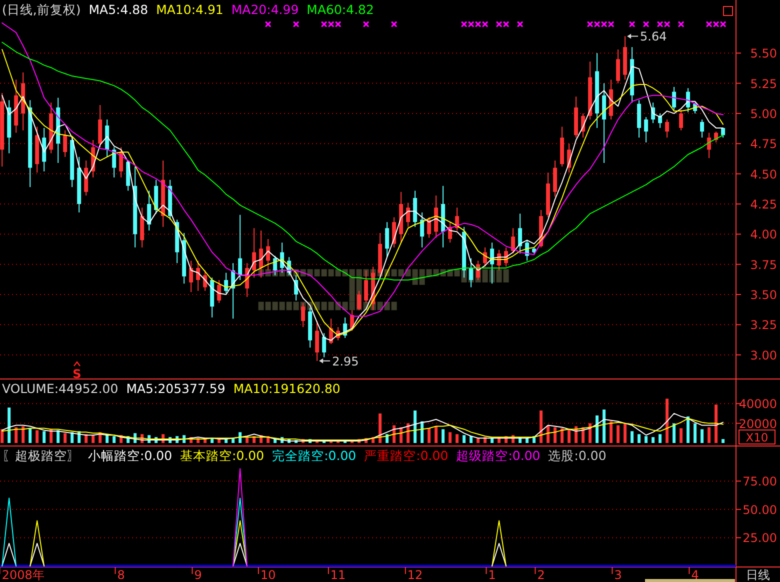 The width and height of the screenshot is (780, 582). What do you see at coordinates (118, 9) in the screenshot?
I see `text: MA5:4.88` at bounding box center [118, 9].